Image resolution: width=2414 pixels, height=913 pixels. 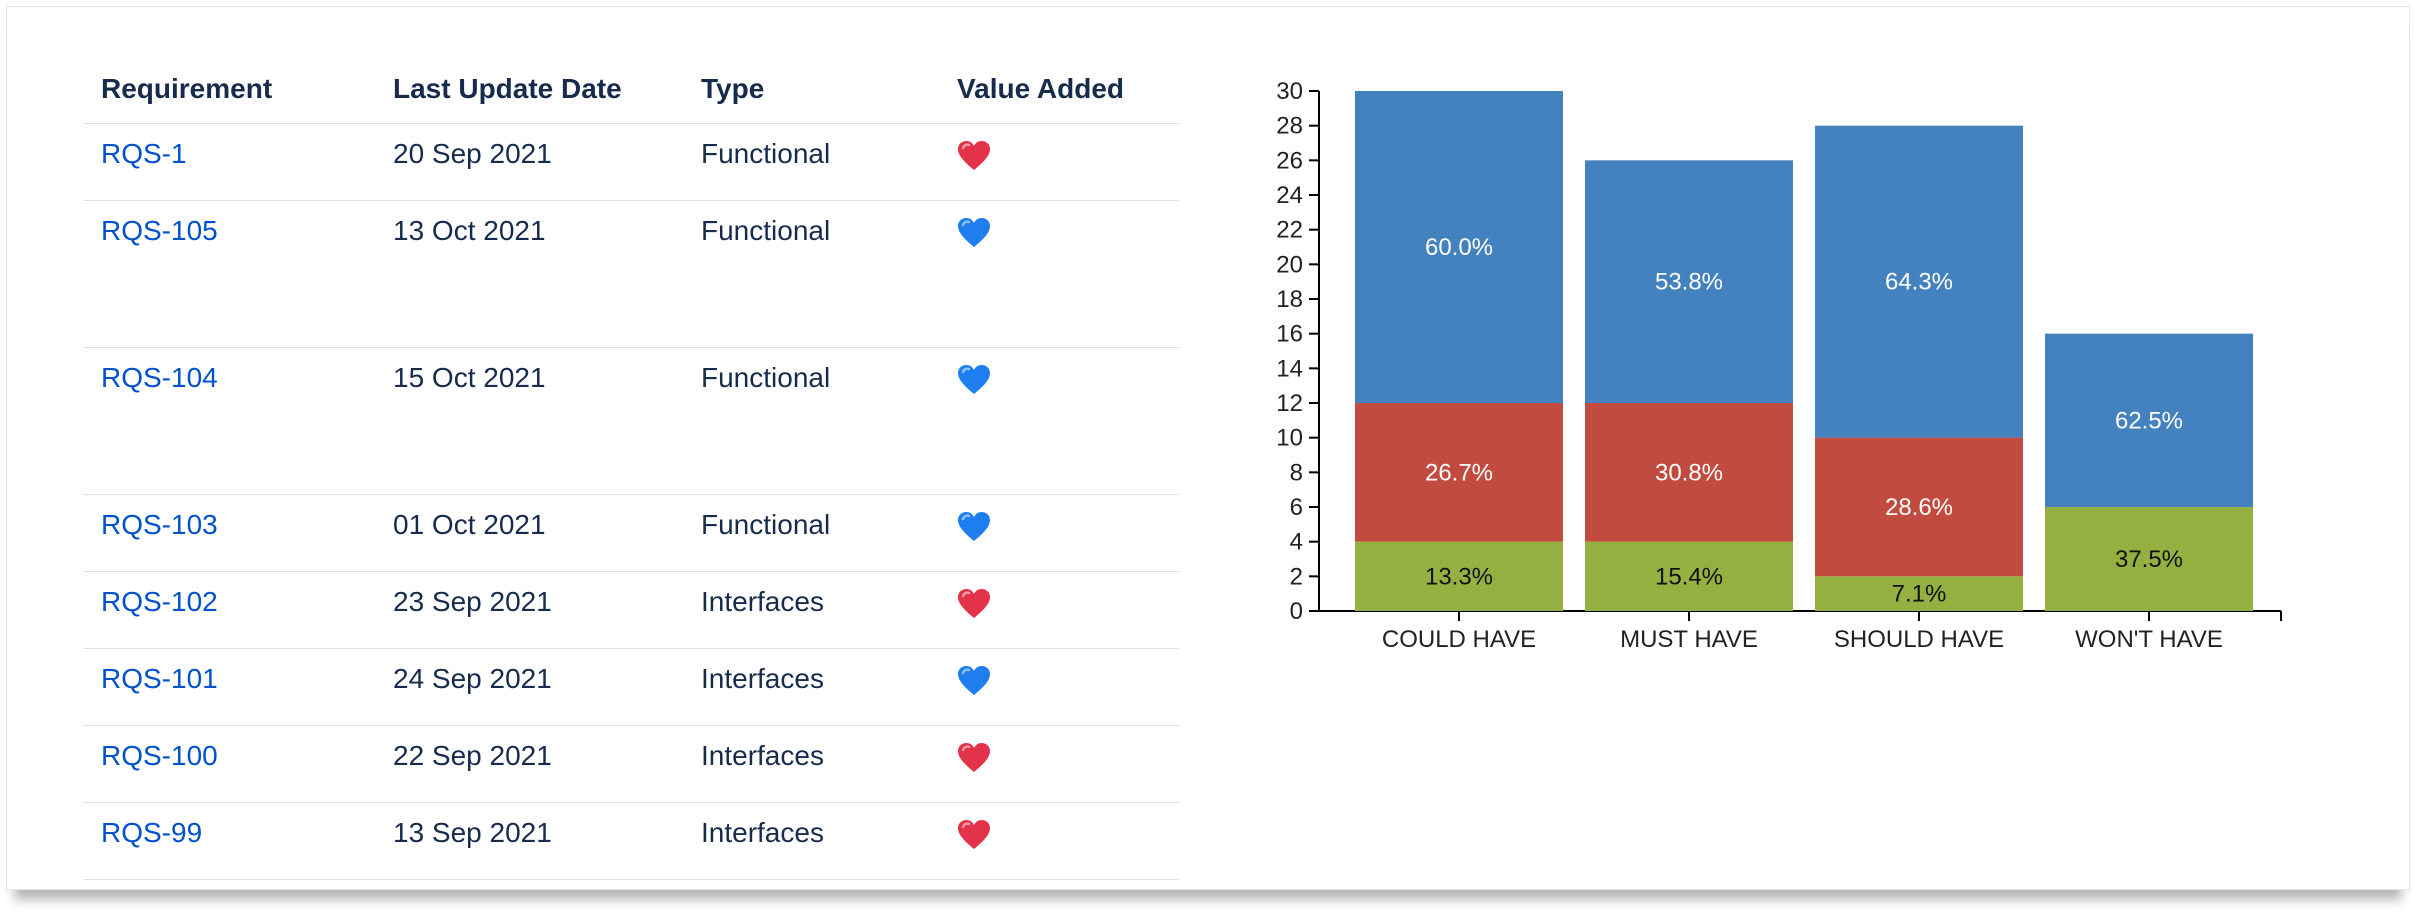 I want to click on table-row: RQS-102 23 Sep 2021 Interfaces, so click(x=631, y=610).